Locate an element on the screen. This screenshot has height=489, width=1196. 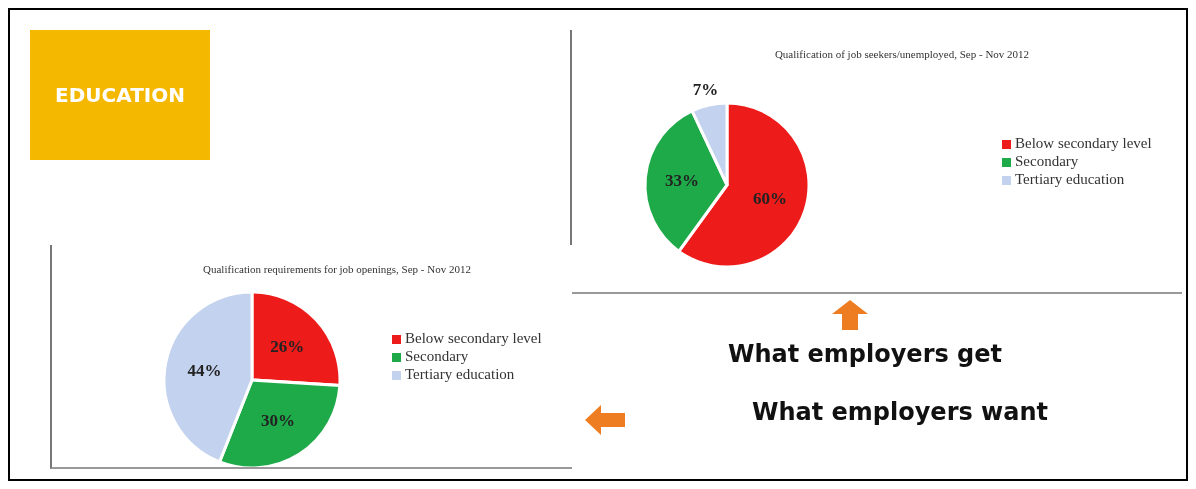
data-label: 33% is located at coordinates (682, 181).